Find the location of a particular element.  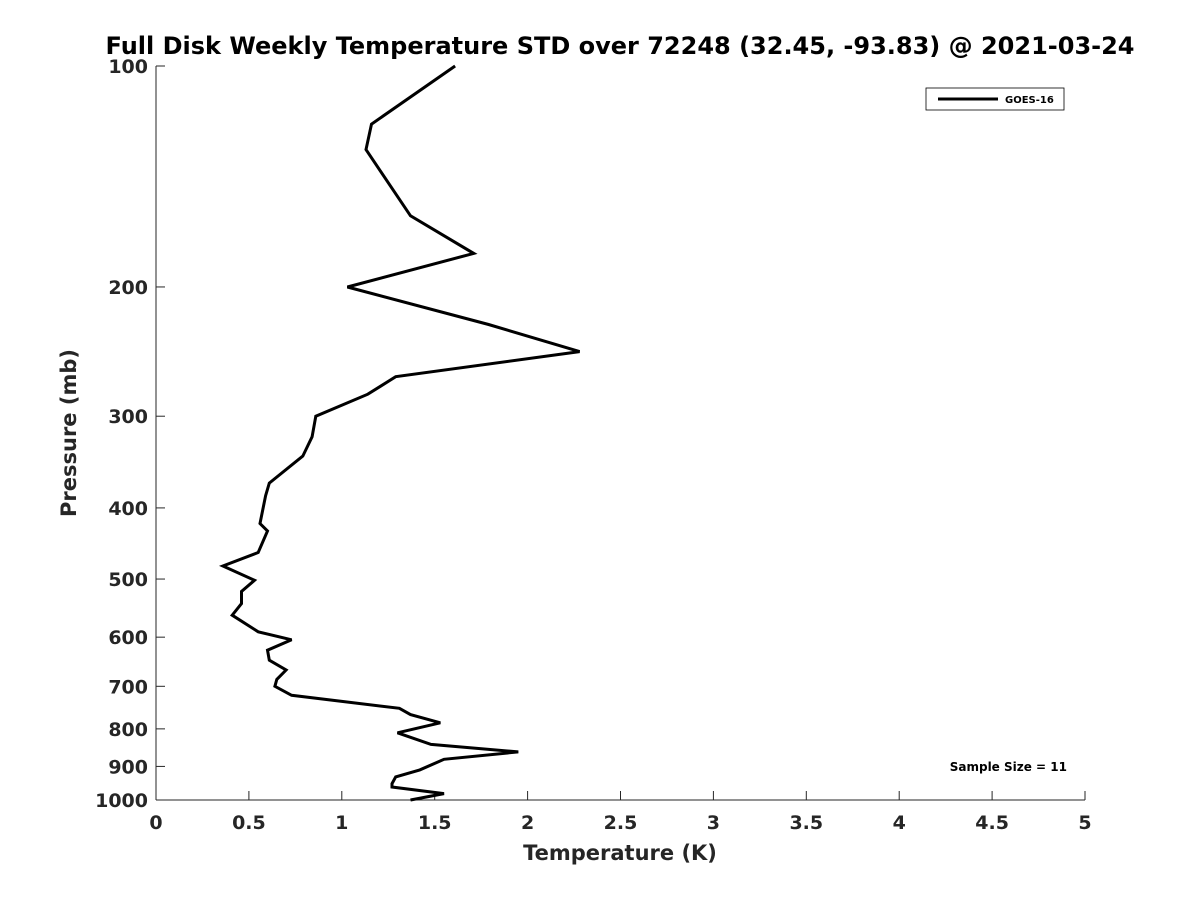

x-tick-label: 0 is located at coordinates (155, 823).